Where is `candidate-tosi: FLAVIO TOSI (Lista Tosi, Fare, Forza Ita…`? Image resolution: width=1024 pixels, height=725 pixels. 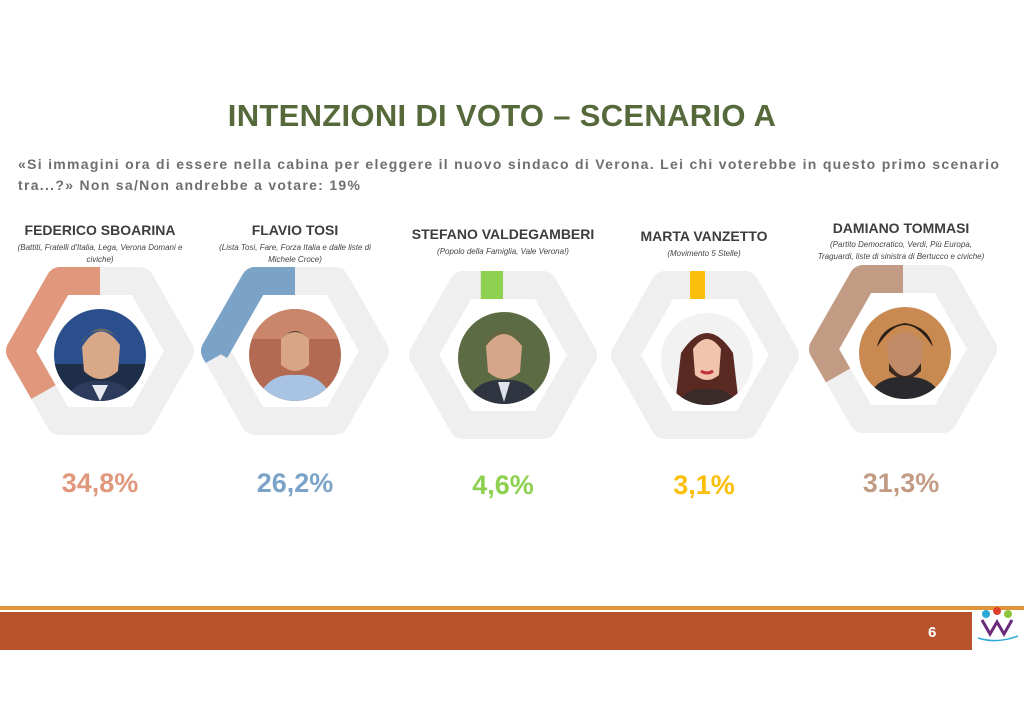 candidate-tosi: FLAVIO TOSI (Lista Tosi, Fare, Forza Ita… is located at coordinates (295, 260).